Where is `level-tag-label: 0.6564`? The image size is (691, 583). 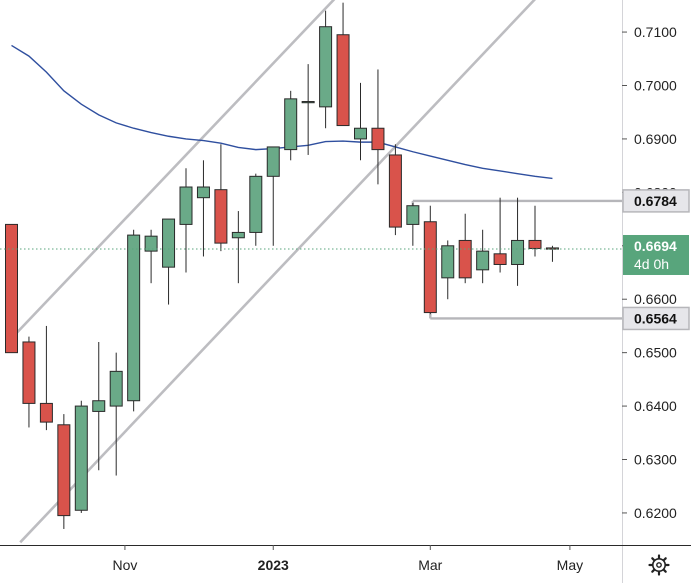 level-tag-label: 0.6564 is located at coordinates (655, 318).